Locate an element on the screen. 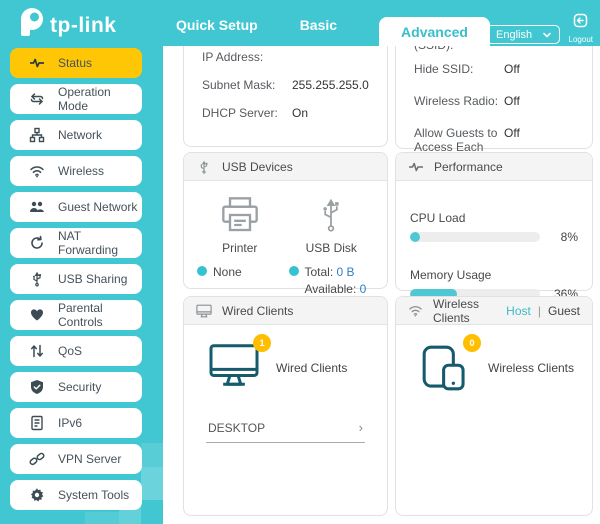  language-value: English is located at coordinates (514, 34).